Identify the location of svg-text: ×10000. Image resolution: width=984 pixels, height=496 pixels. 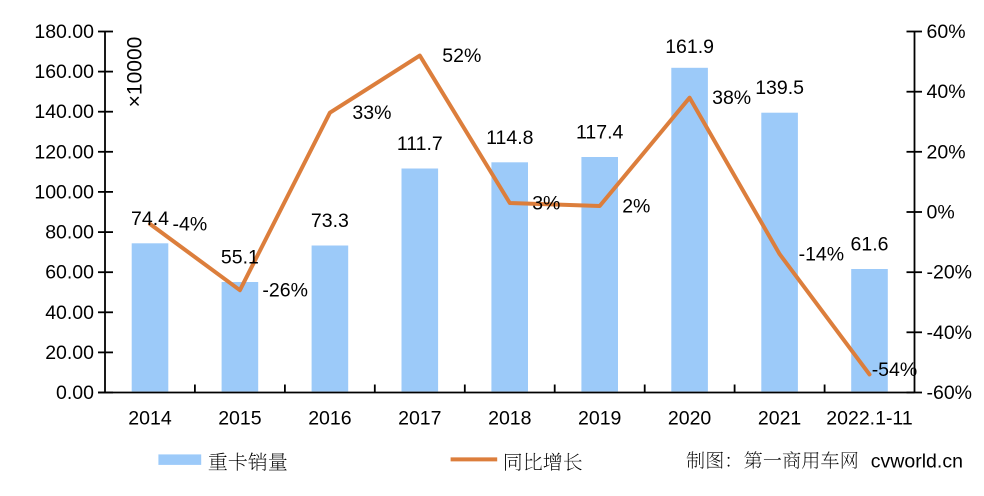
(135, 72).